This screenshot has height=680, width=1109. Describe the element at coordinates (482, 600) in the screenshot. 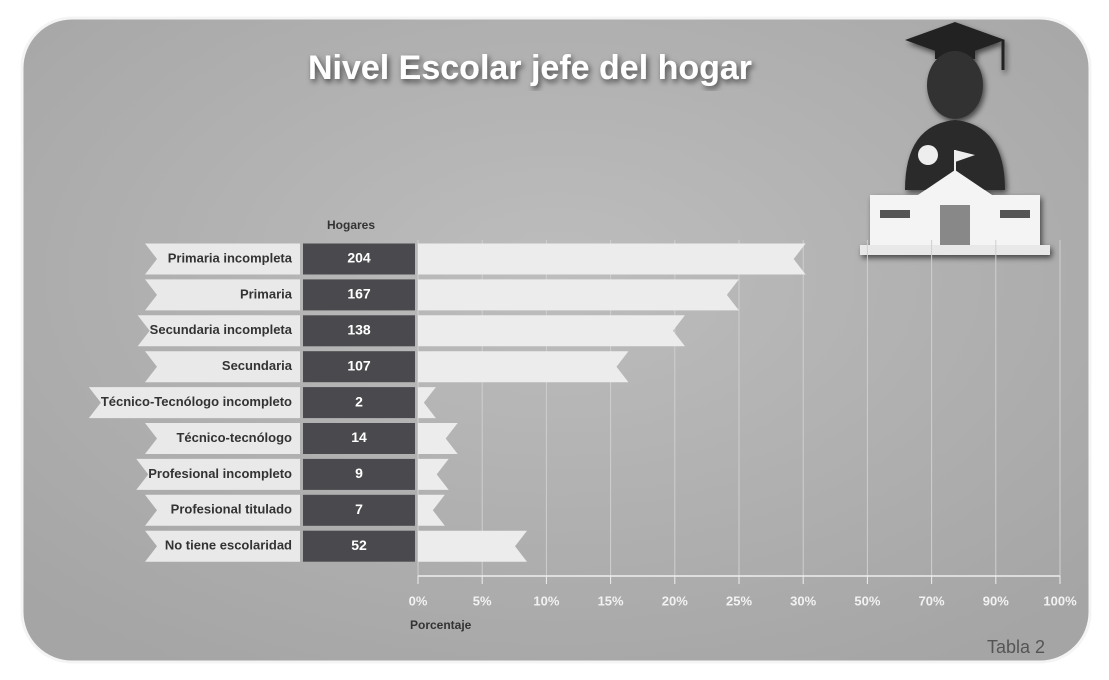

I see `x-tick-label: 5%` at that location.